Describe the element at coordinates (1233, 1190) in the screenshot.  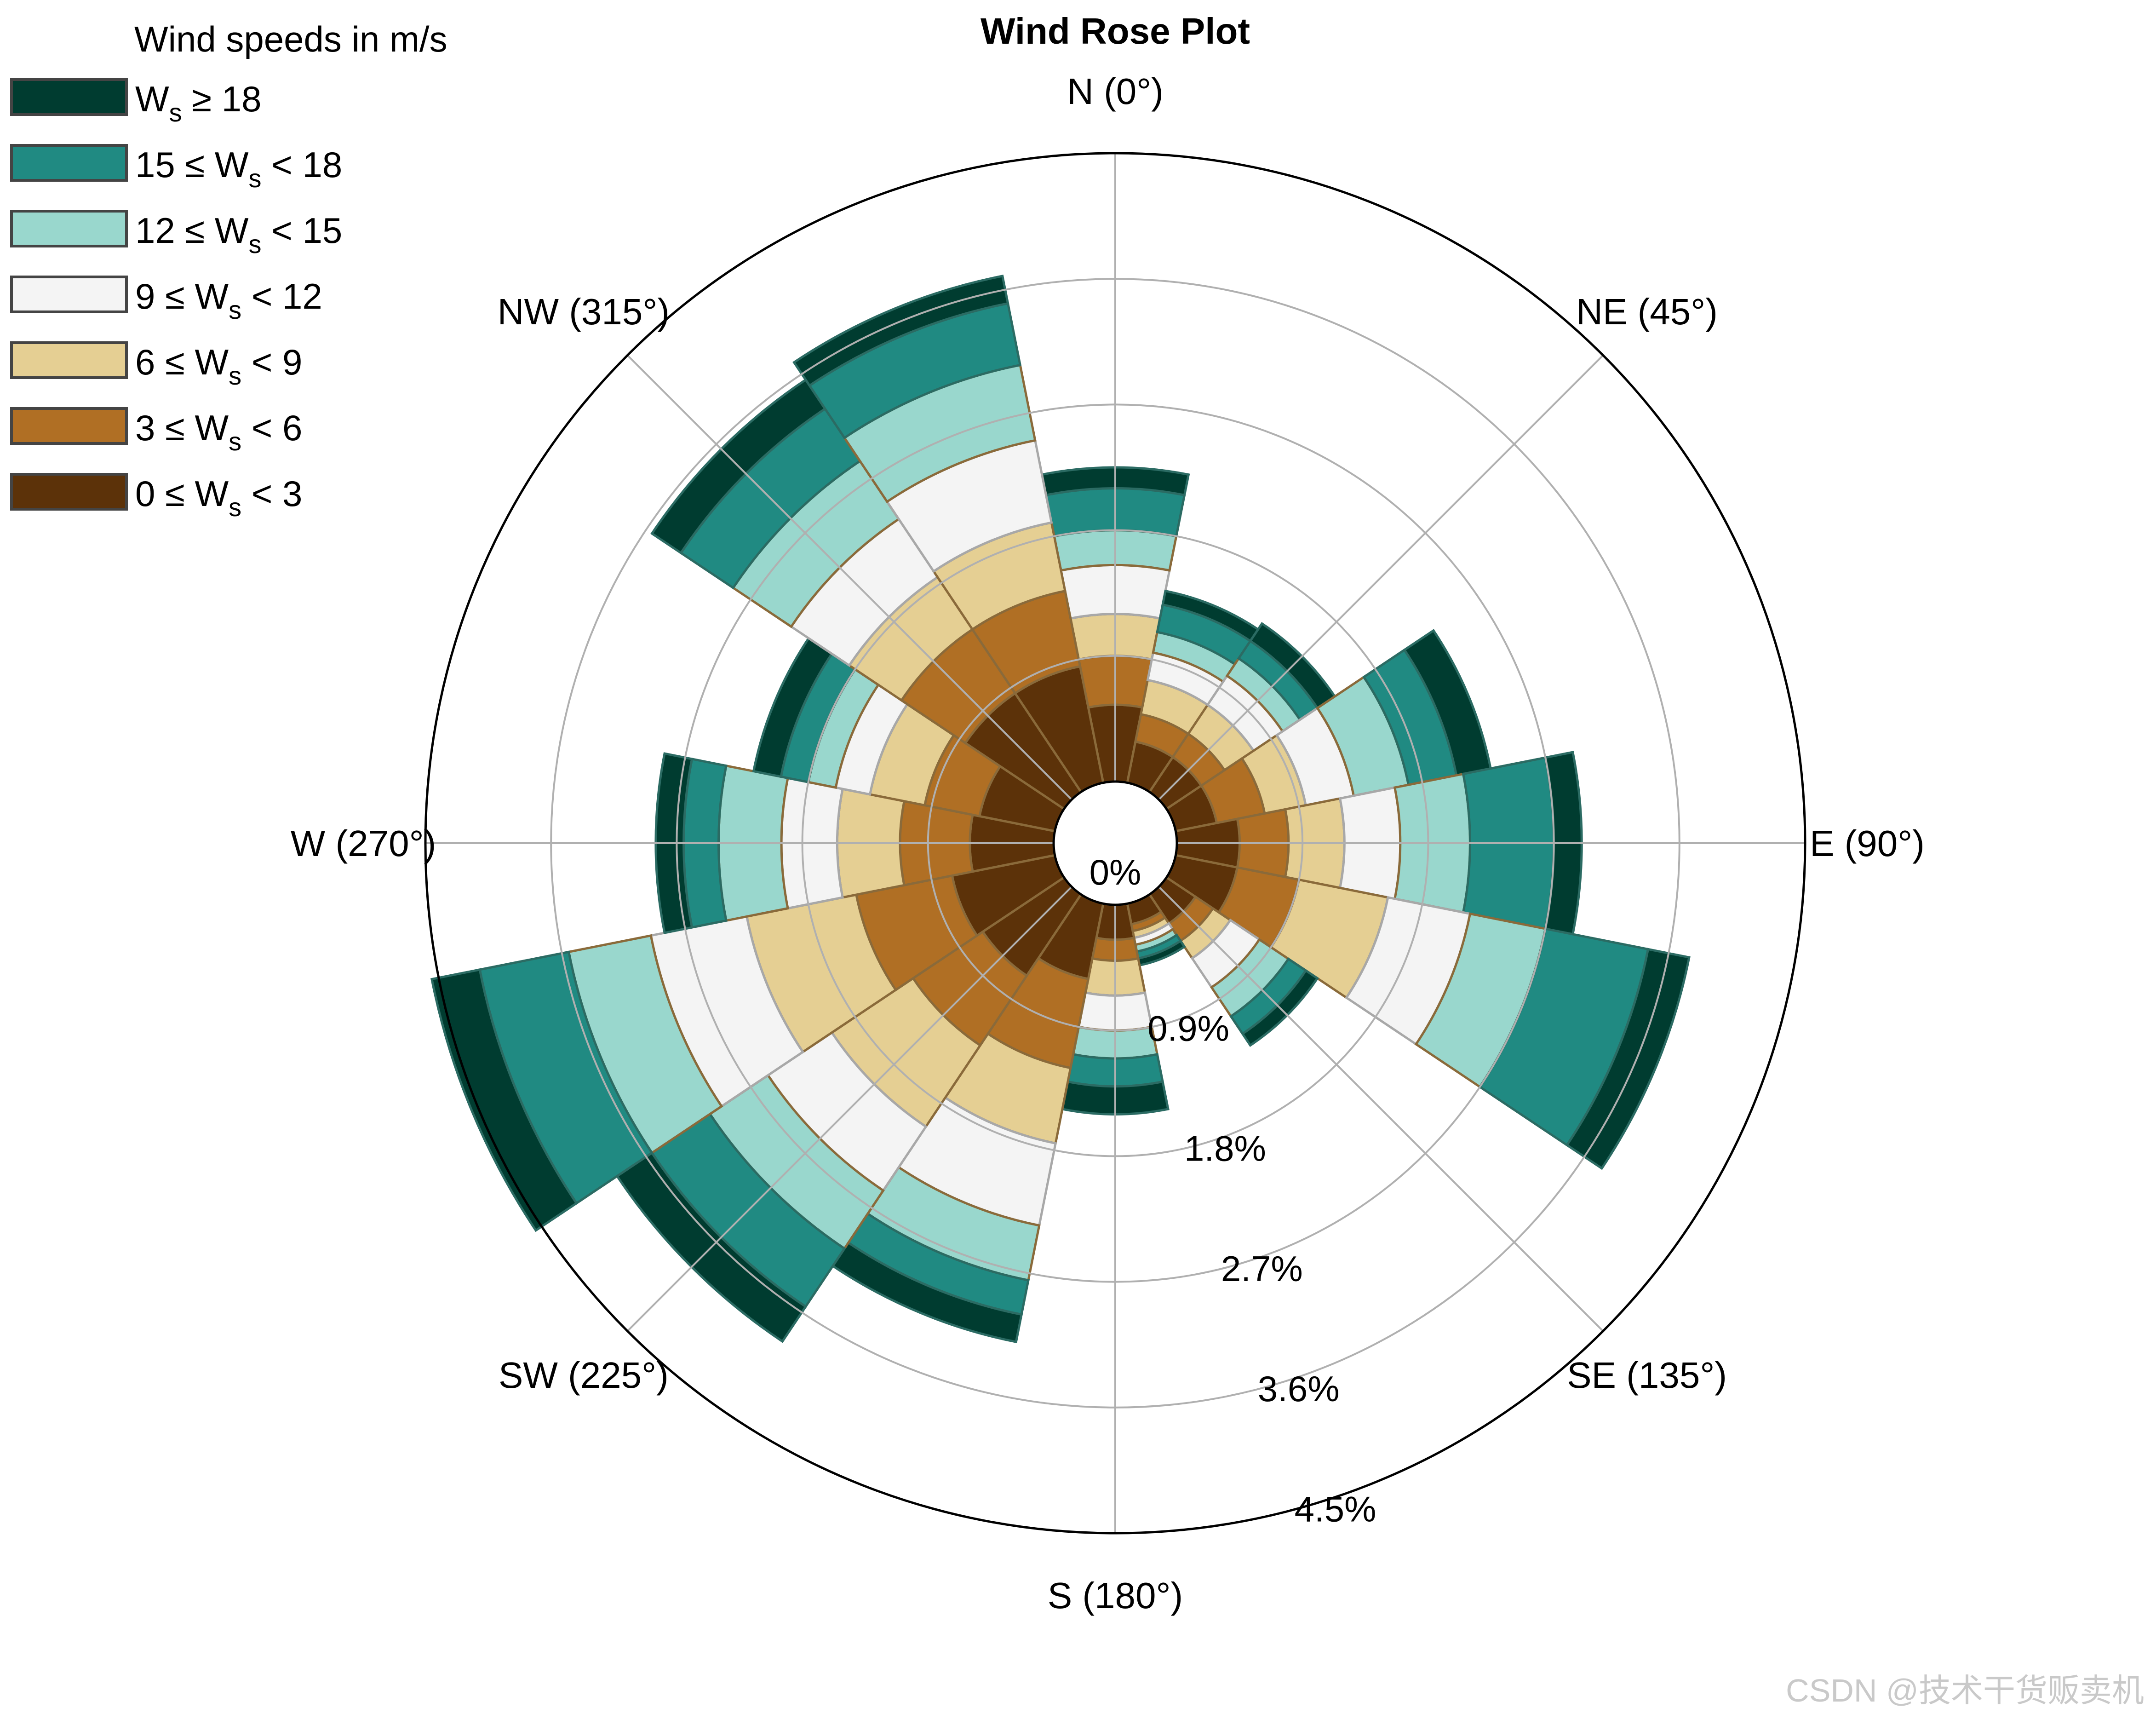
I see `radial-tick-labels: 0% 0.9% 1.8% 2.7% 3.6% 4.5%` at that location.